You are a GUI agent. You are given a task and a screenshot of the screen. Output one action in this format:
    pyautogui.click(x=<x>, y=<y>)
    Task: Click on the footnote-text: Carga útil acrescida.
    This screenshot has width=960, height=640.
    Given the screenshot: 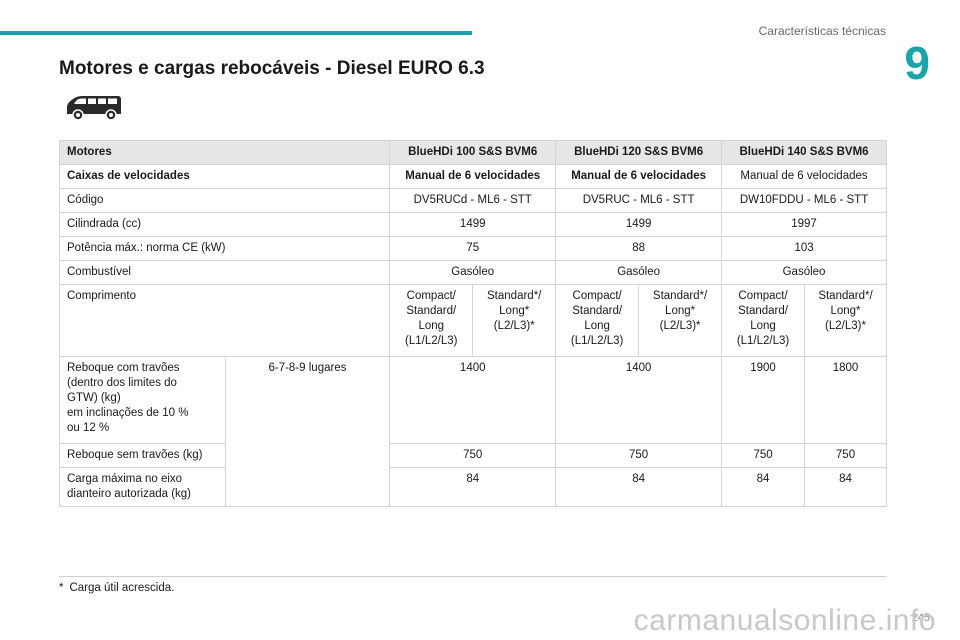 What is the action you would take?
    pyautogui.click(x=122, y=588)
    